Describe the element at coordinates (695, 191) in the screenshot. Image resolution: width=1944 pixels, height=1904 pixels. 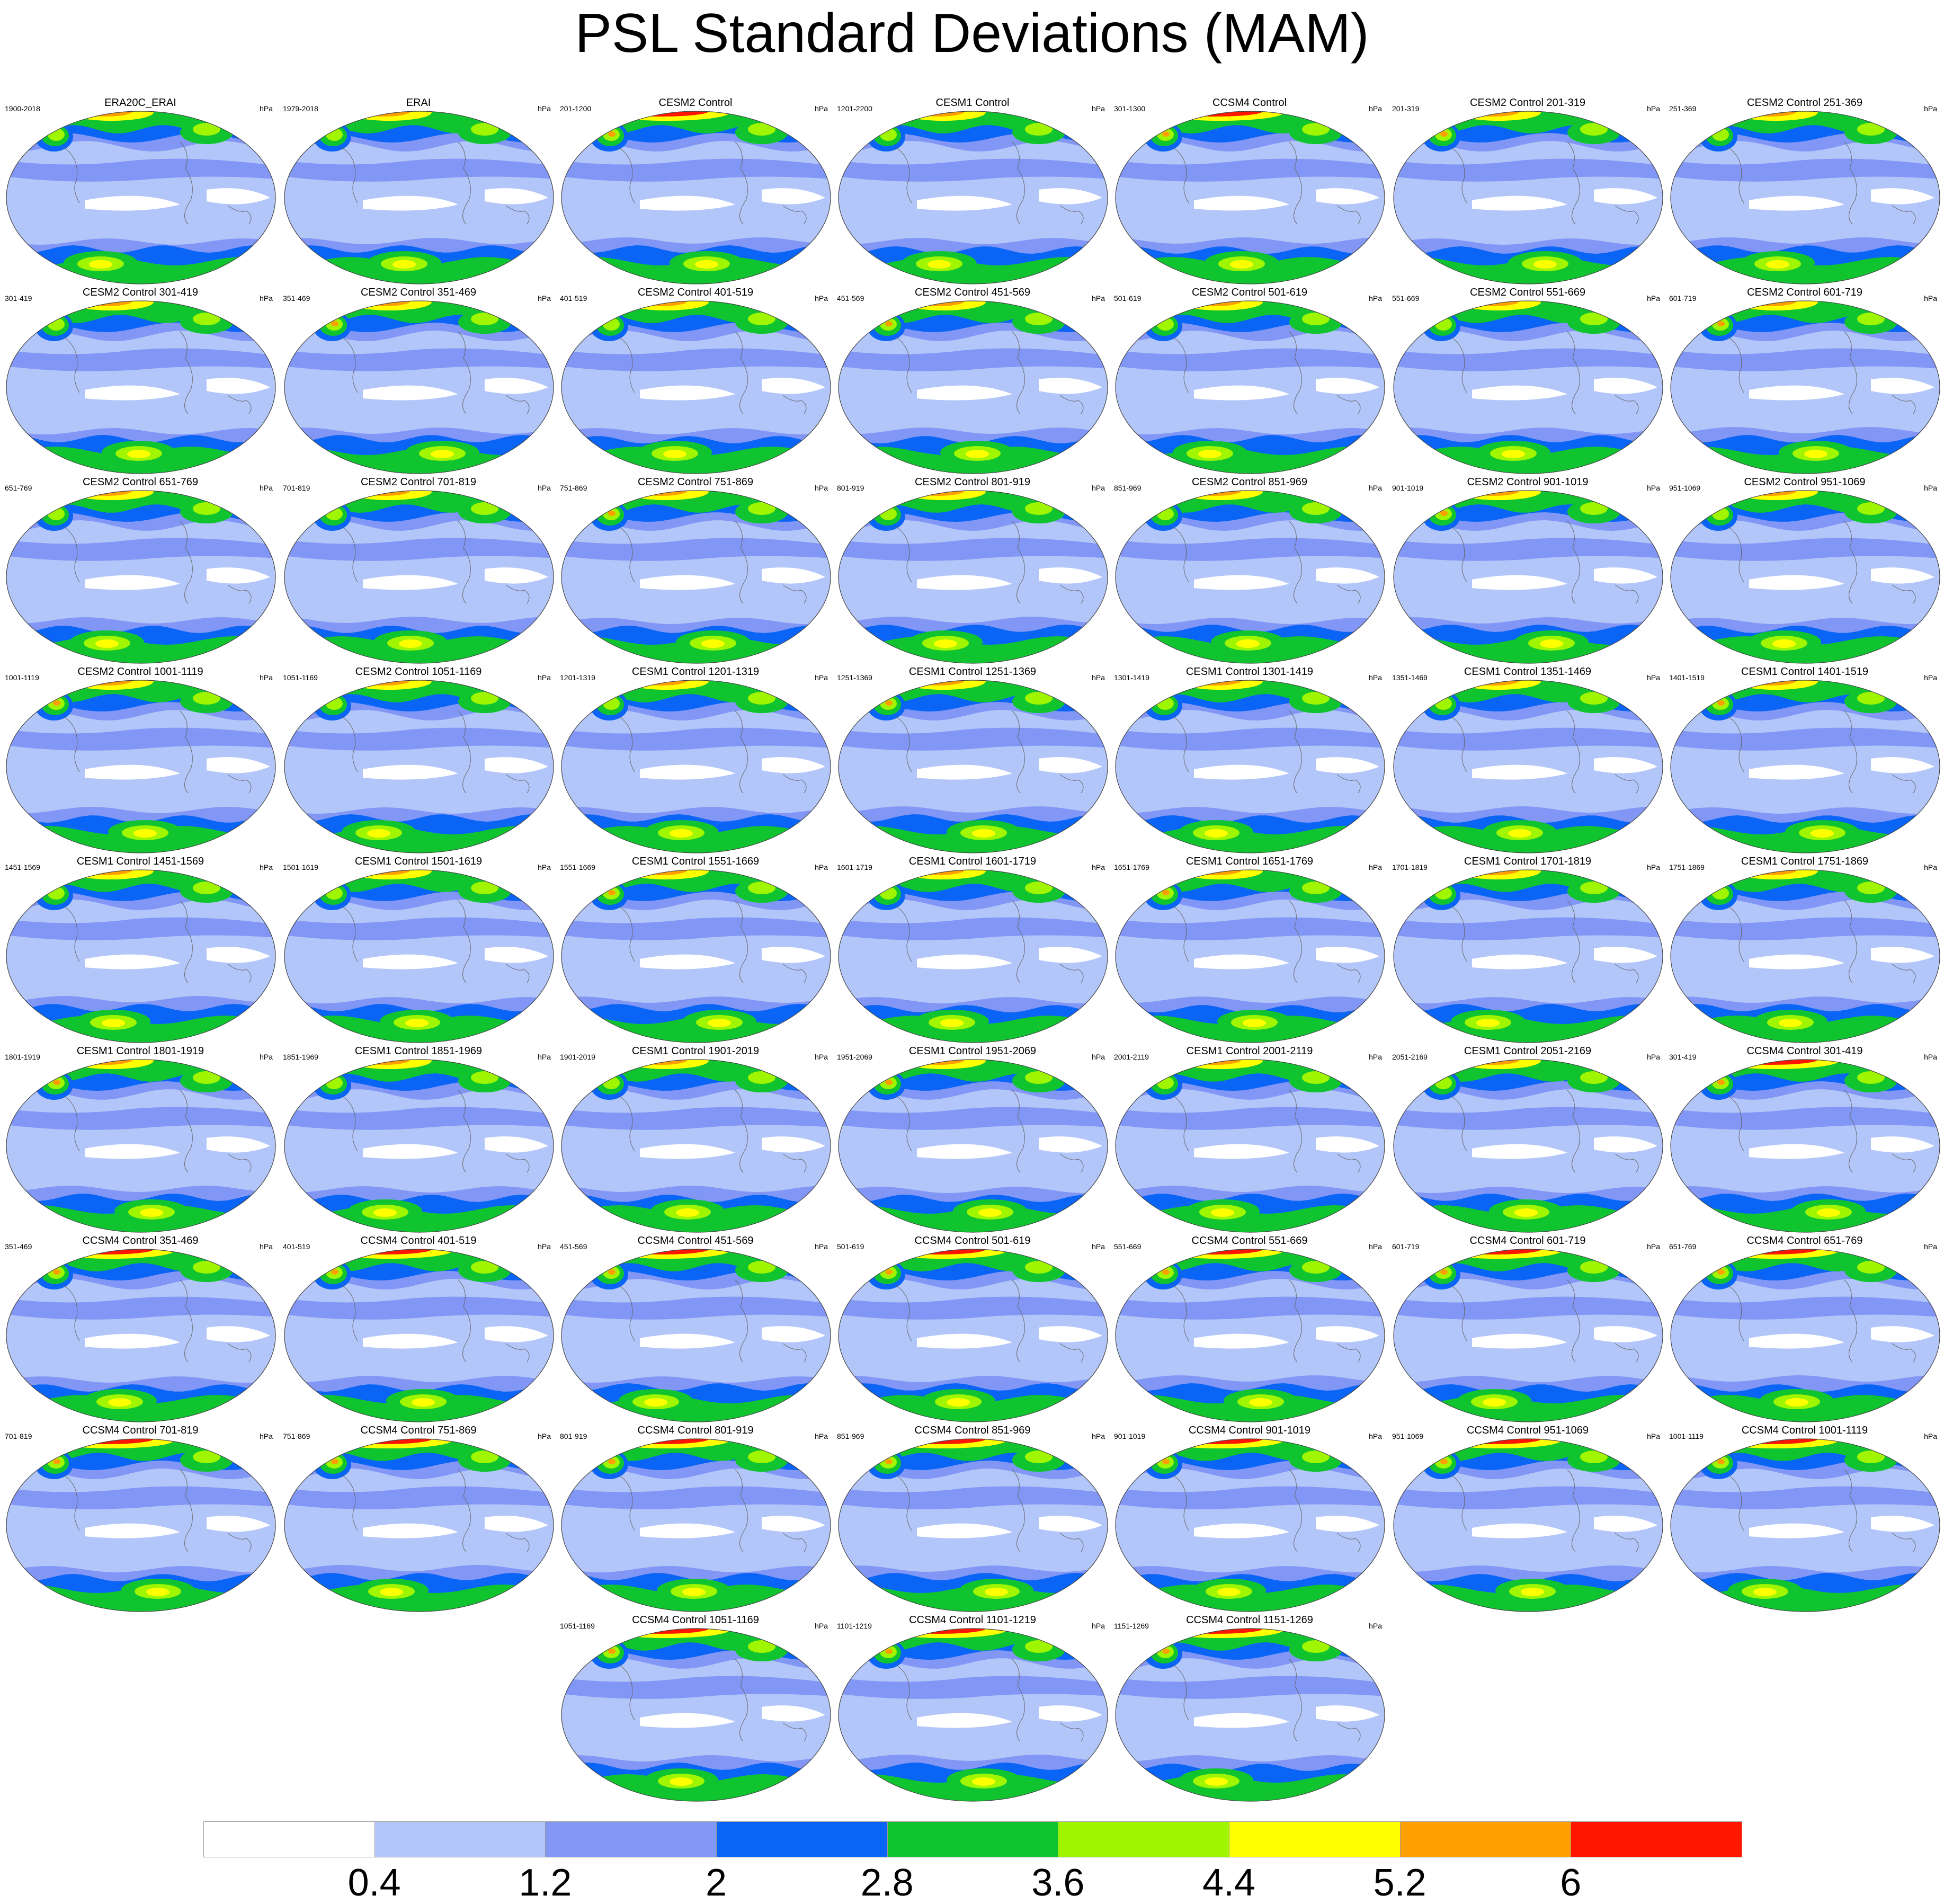
I see `map-panel: CESM2 Control 201-1200 hPa` at that location.